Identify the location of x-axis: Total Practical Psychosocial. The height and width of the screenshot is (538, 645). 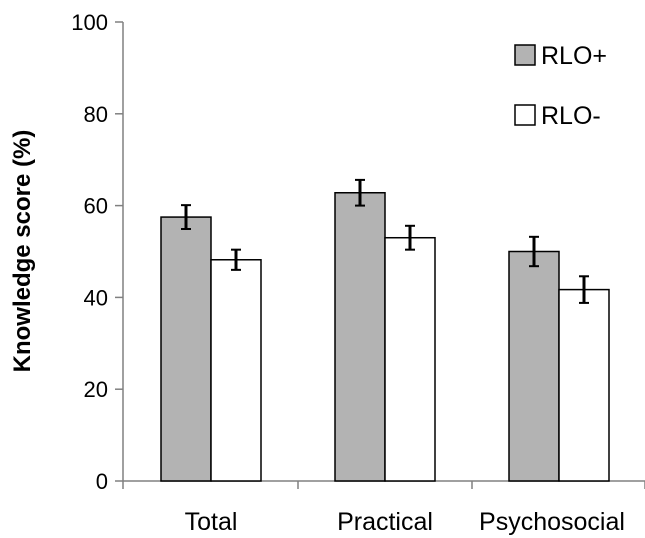
(383, 508).